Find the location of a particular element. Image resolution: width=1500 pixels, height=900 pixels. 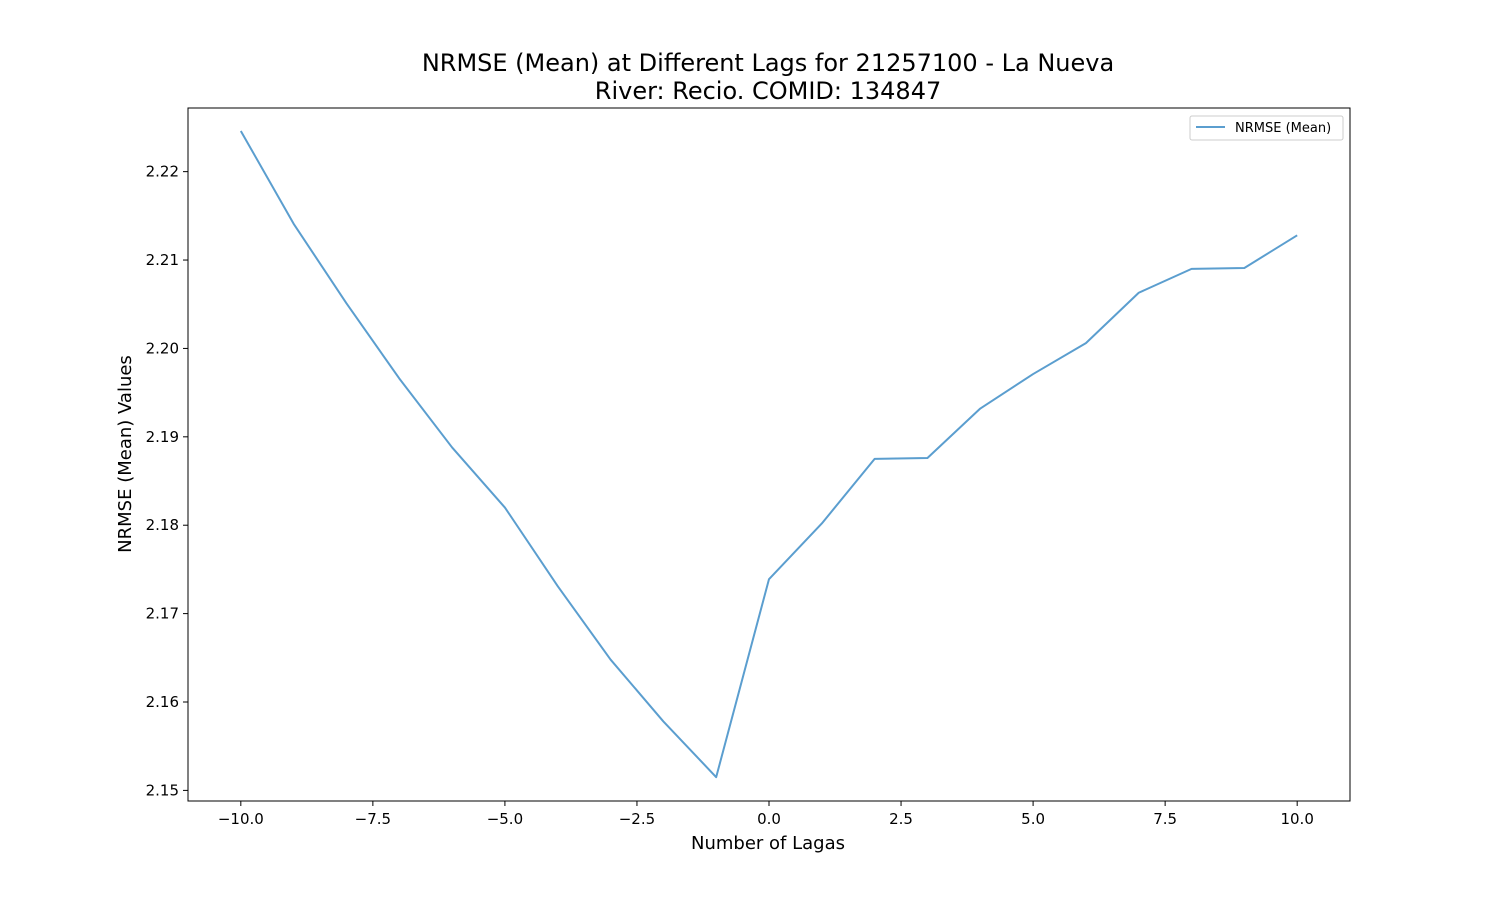

x-tick-label: −2.5 is located at coordinates (637, 819).